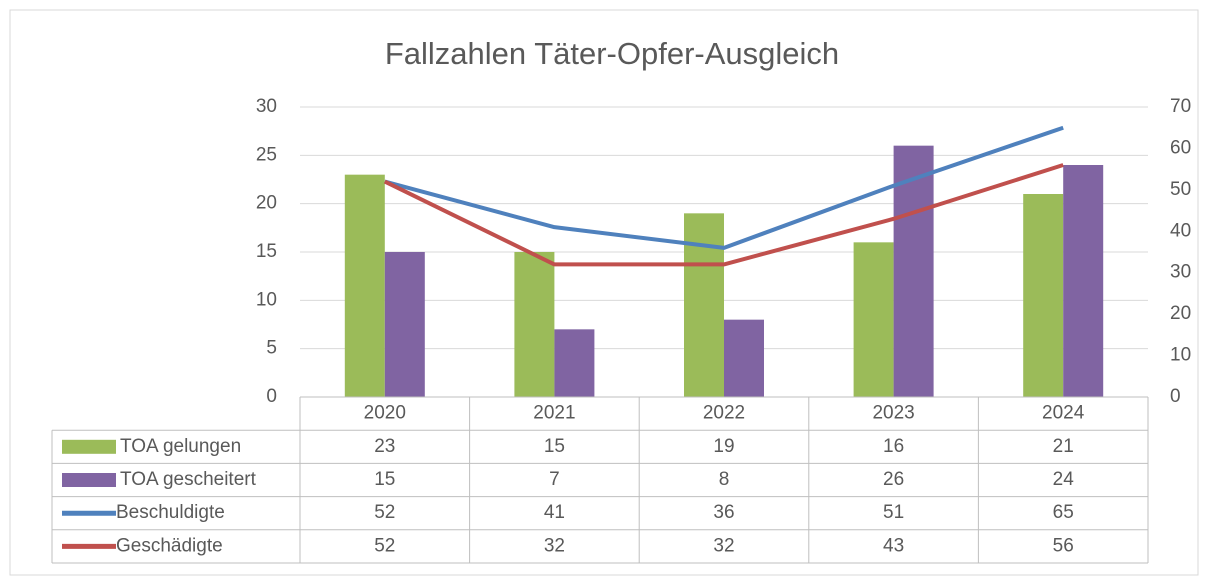 The width and height of the screenshot is (1208, 576). What do you see at coordinates (266, 299) in the screenshot?
I see `y-tick-label: 10` at bounding box center [266, 299].